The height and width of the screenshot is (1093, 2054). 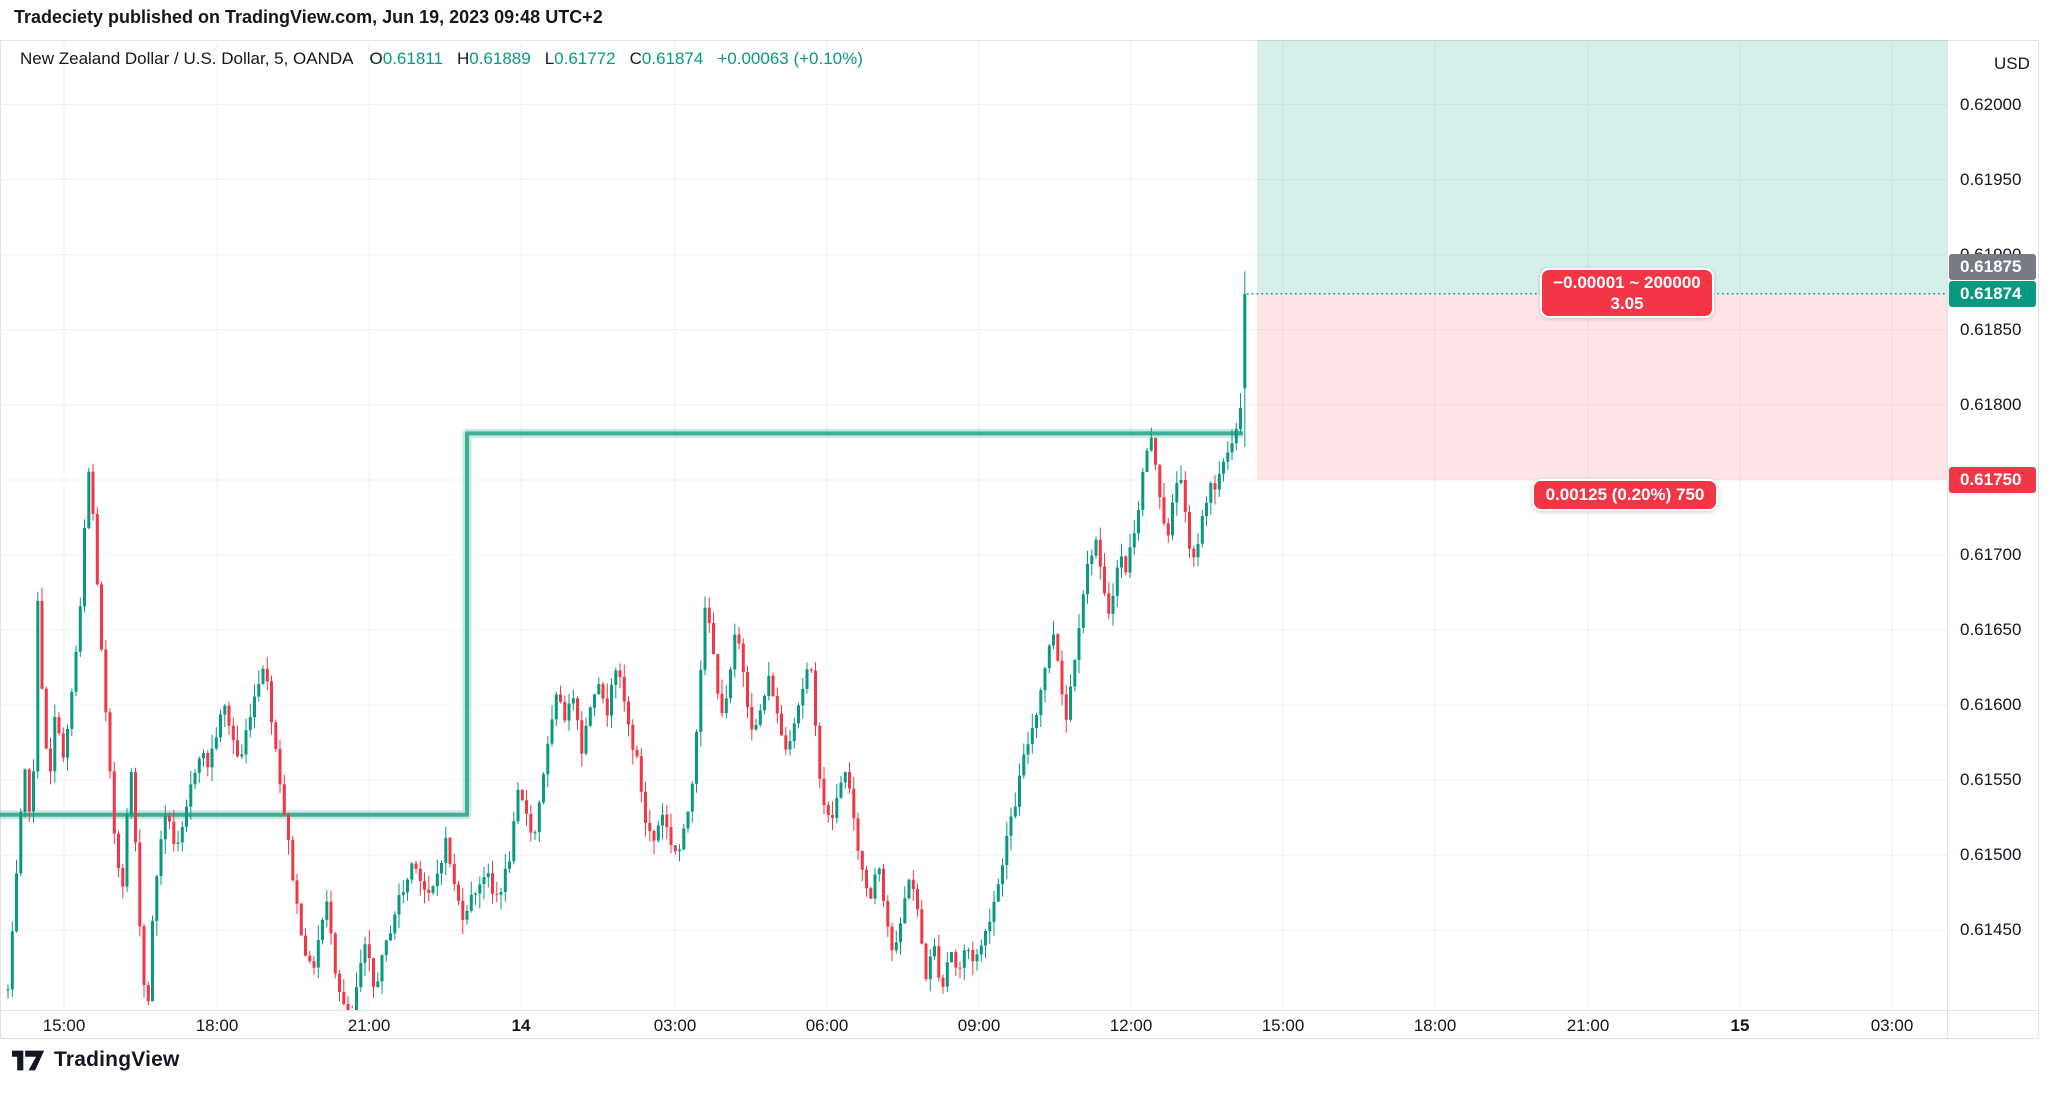 What do you see at coordinates (2012, 63) in the screenshot?
I see `axis-currency-label: USD` at bounding box center [2012, 63].